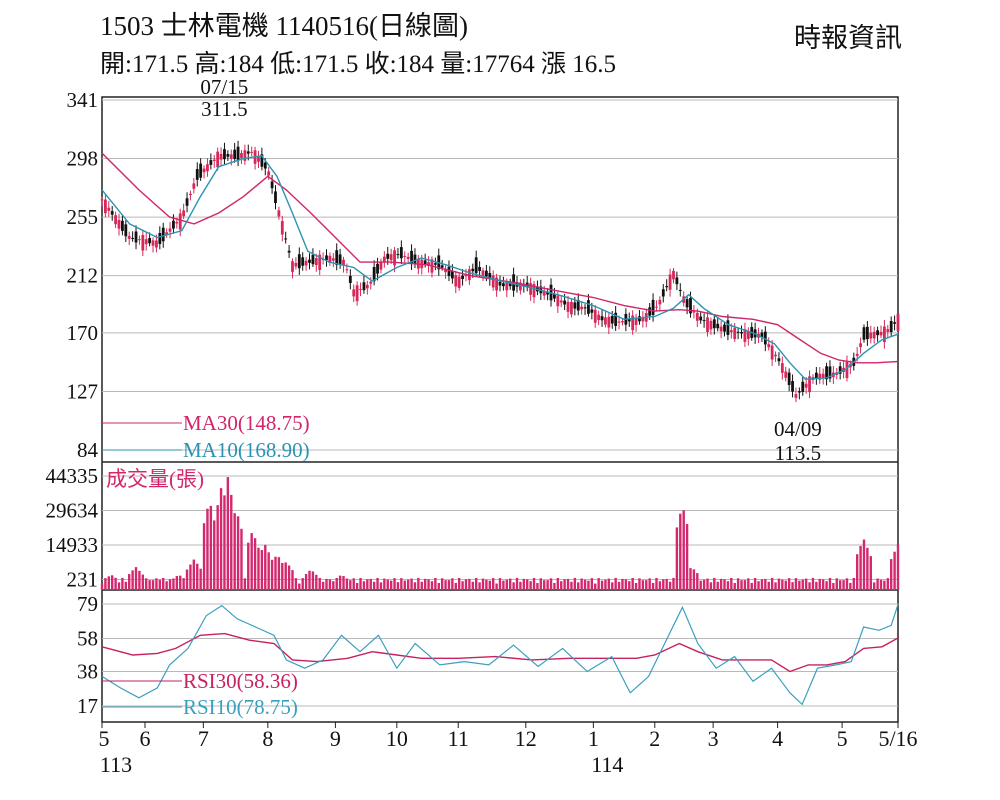  Describe the element at coordinates (83, 579) in the screenshot. I see `y-tick-label: 231` at that location.